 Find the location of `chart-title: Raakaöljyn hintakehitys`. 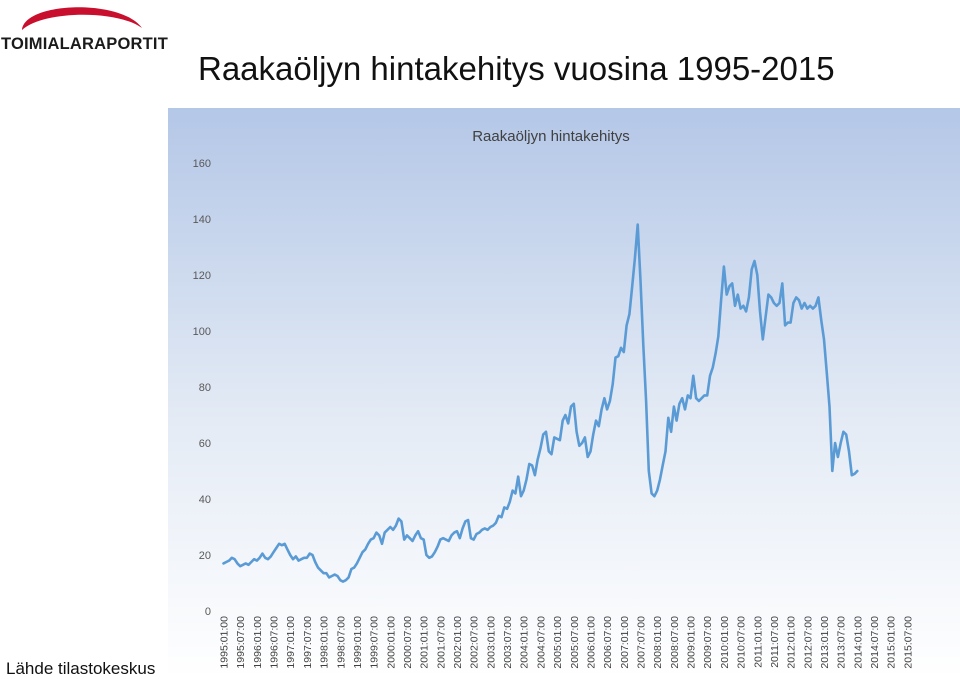

chart-title: Raakaöljyn hintakehitys is located at coordinates (551, 136).